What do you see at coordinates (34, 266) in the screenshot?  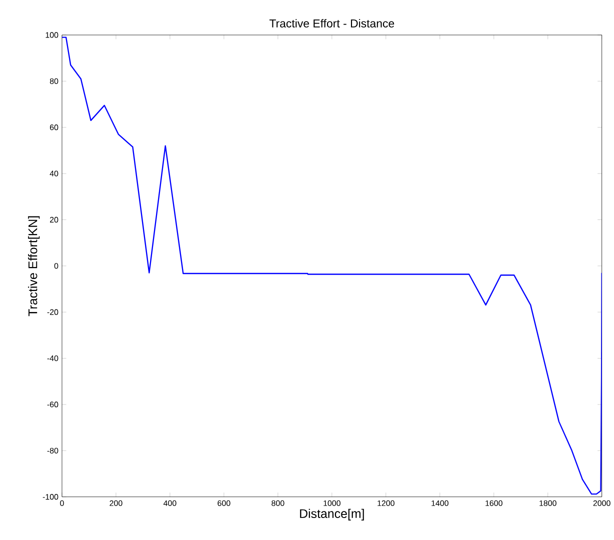 I see `y-axis-title: Tractive Effort[KN]` at bounding box center [34, 266].